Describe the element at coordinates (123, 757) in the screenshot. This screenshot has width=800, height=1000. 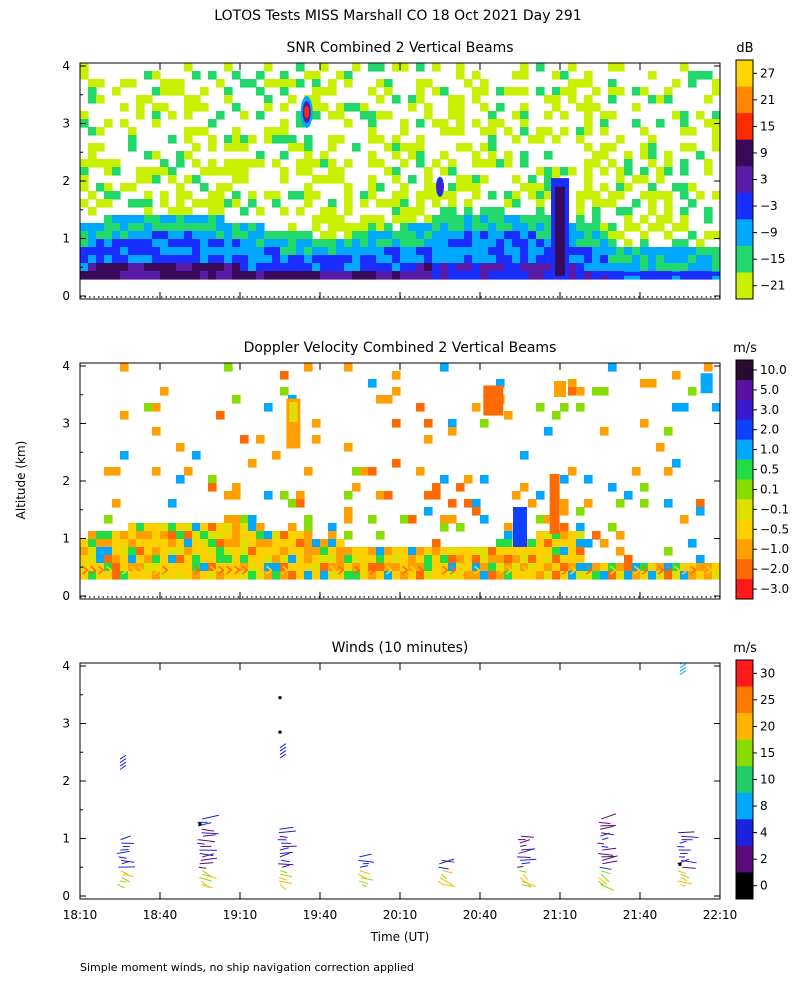
I see `wind-barb-upper` at that location.